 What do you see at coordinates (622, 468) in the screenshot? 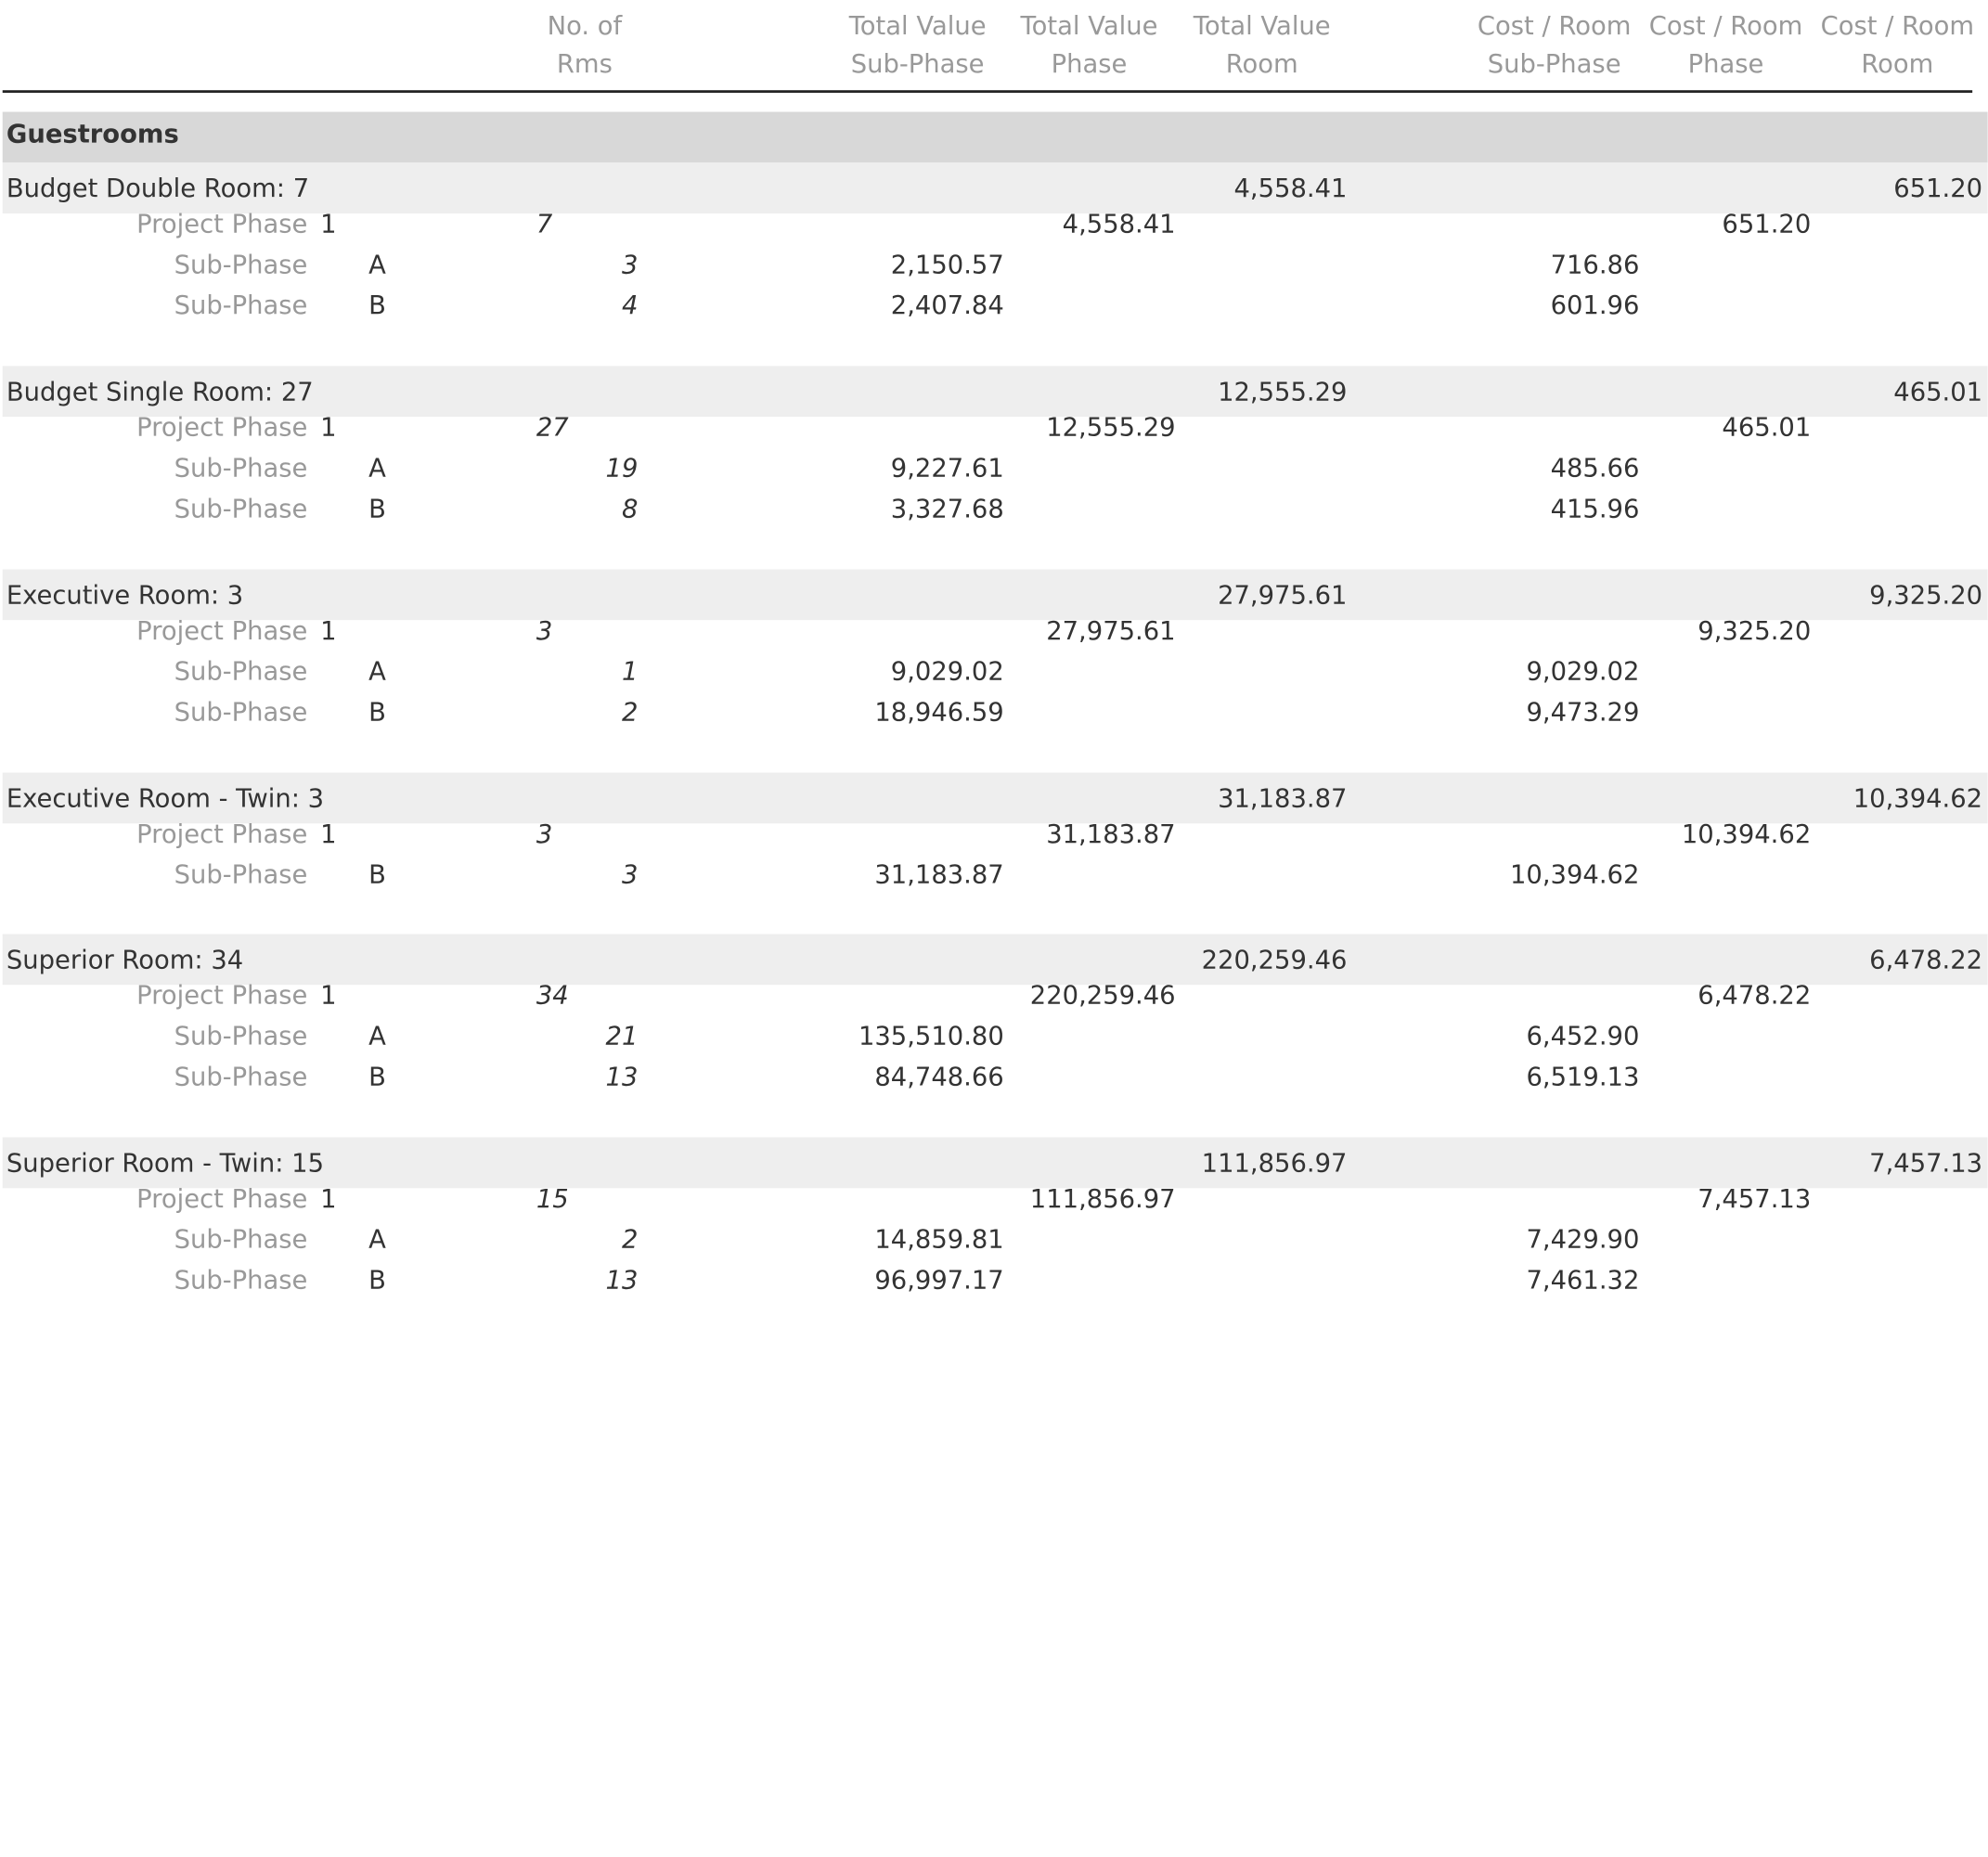
I see `sub-phase-rooms: 19` at bounding box center [622, 468].